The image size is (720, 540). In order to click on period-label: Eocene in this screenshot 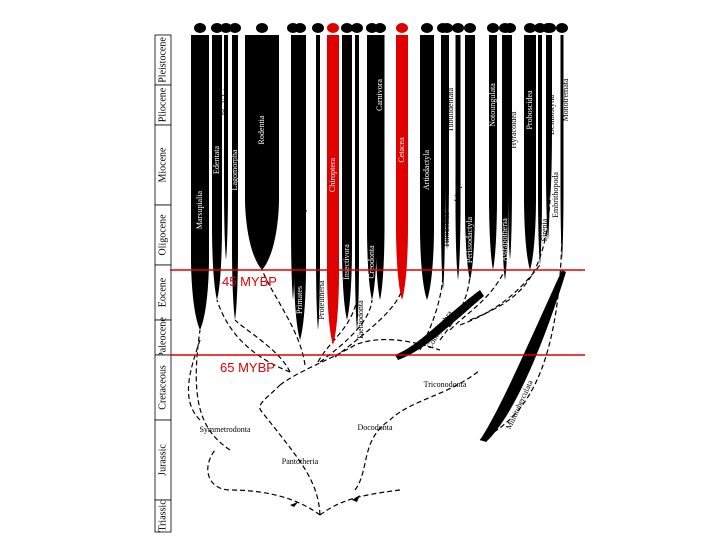, I will do `click(162, 292)`.